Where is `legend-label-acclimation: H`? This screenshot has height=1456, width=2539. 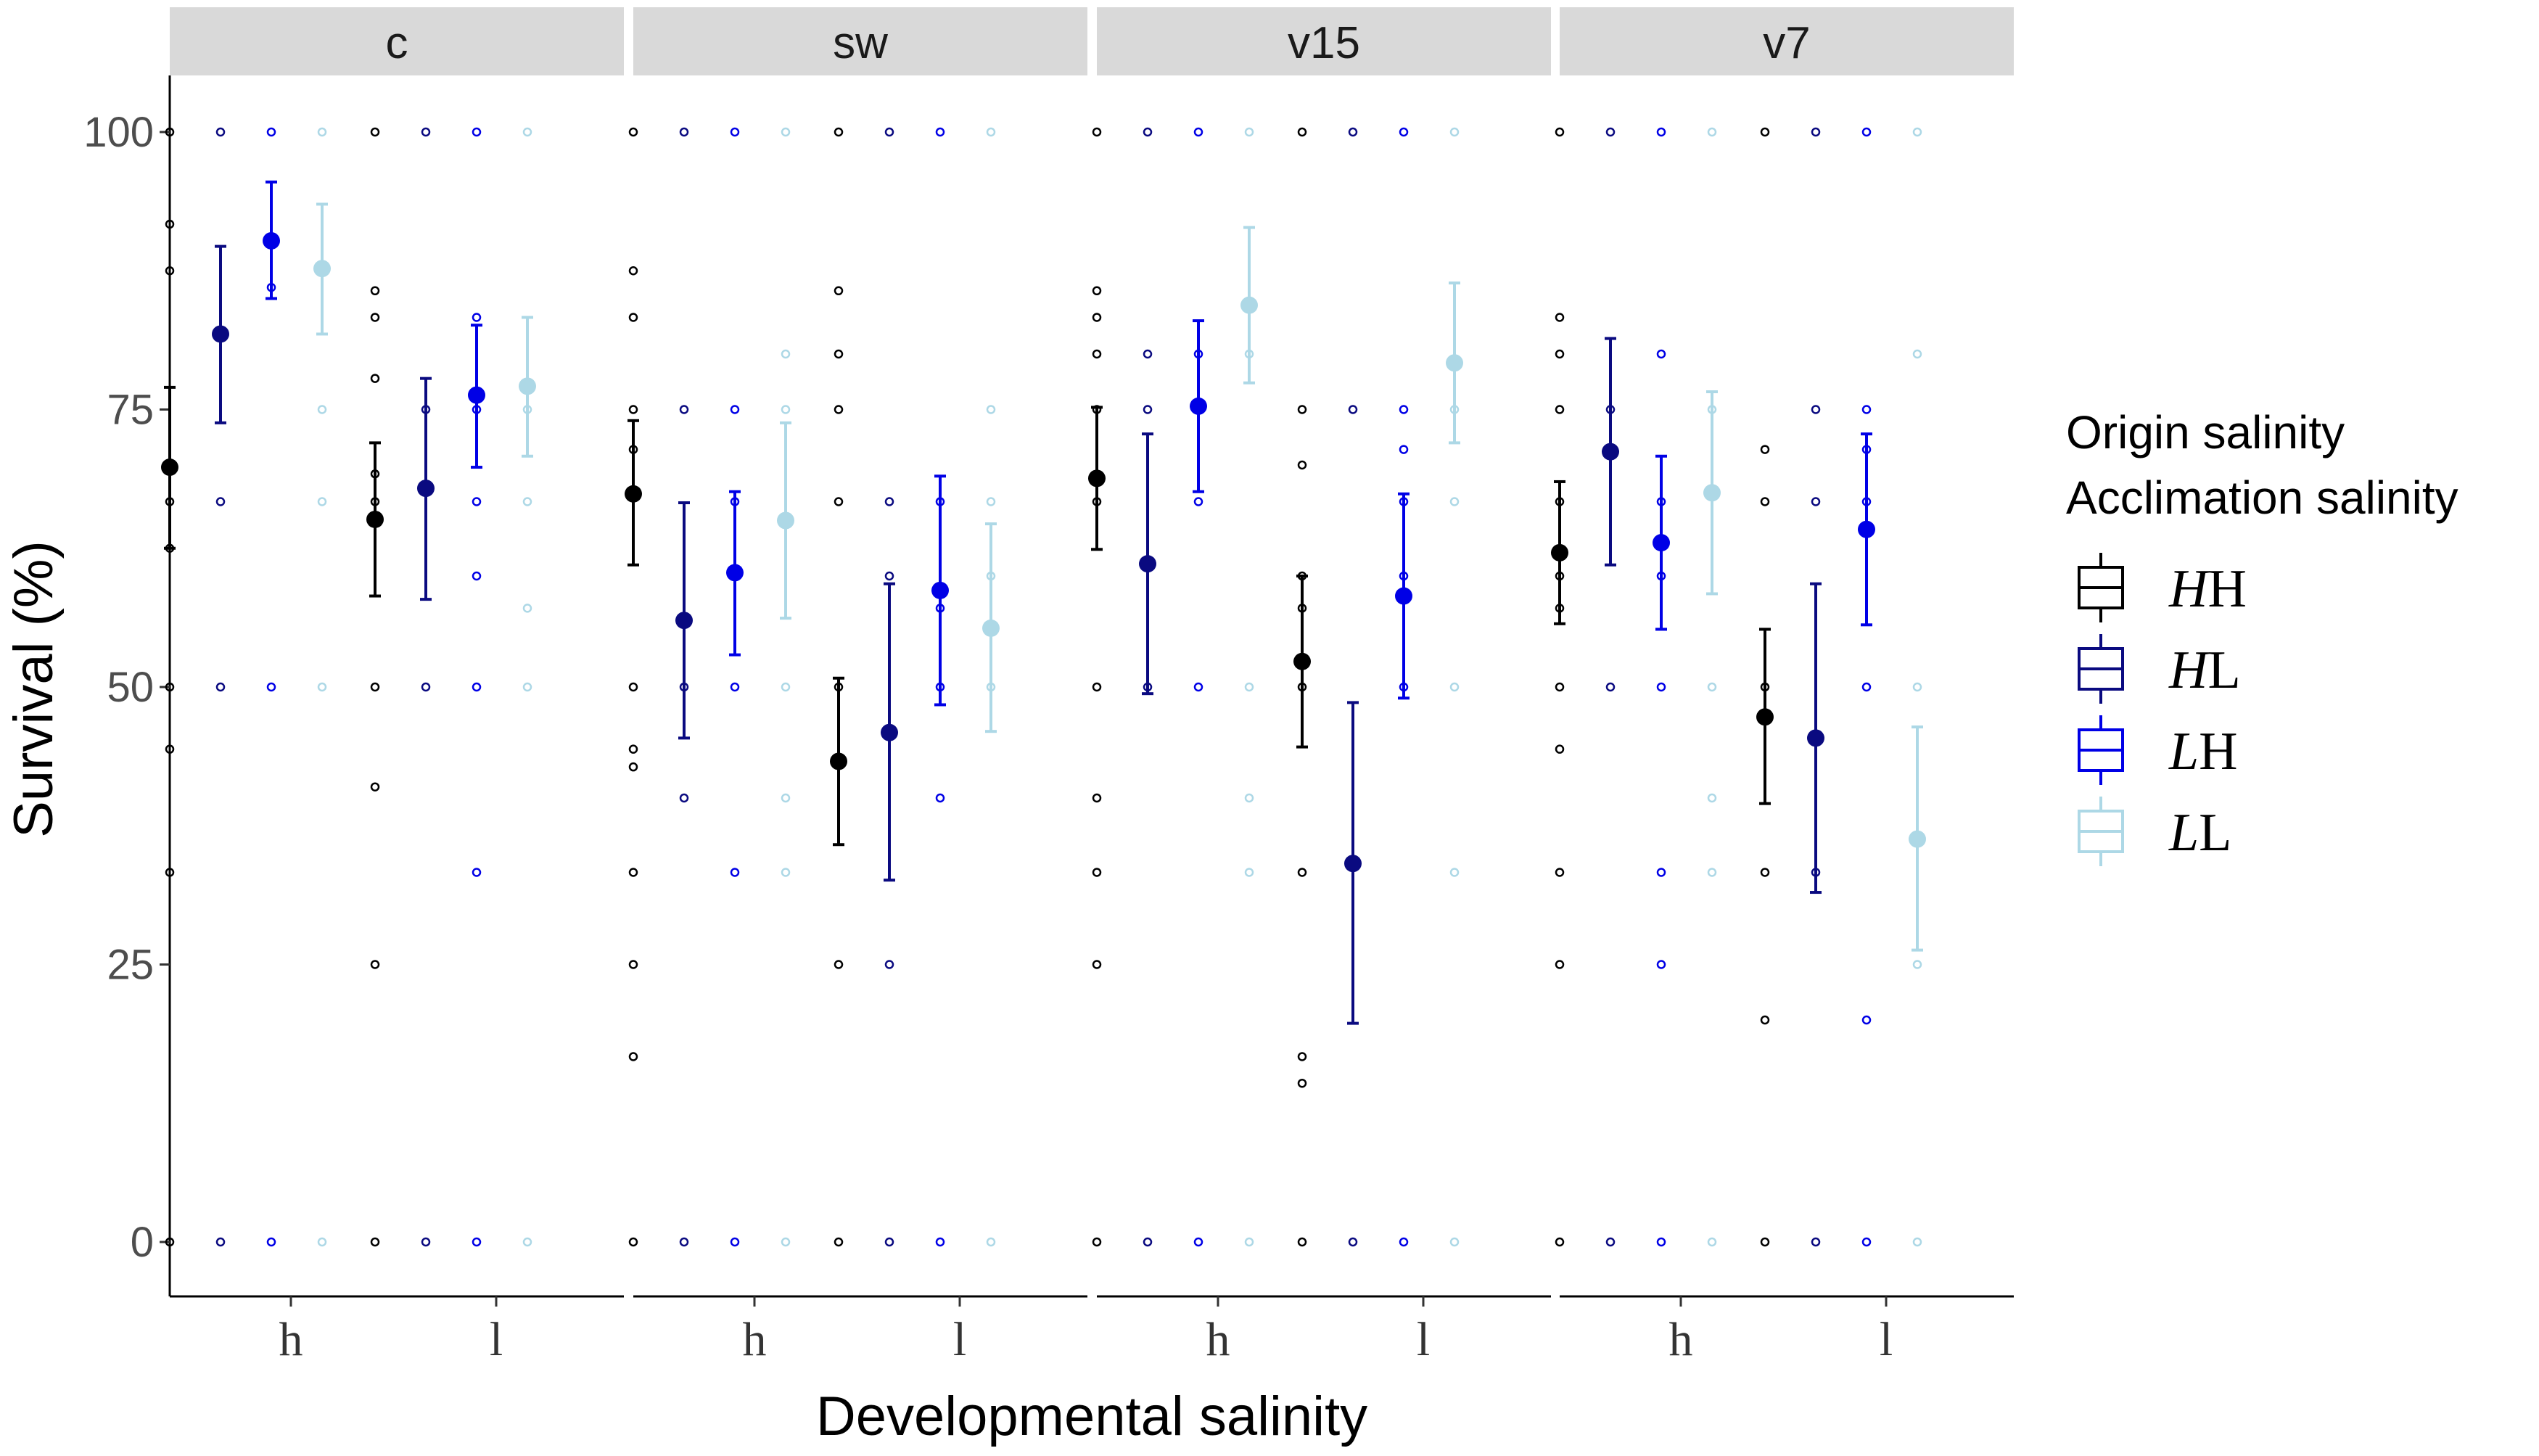 legend-label-acclimation: H is located at coordinates (2218, 751).